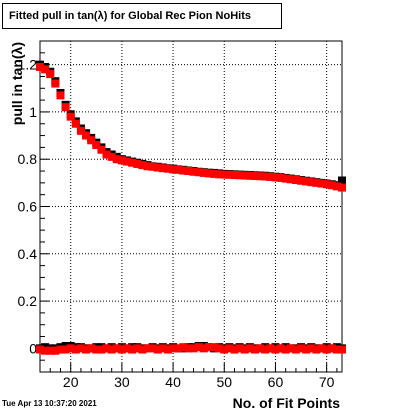 The width and height of the screenshot is (400, 412). I want to click on y-tick-label: 0.8, so click(28, 159).